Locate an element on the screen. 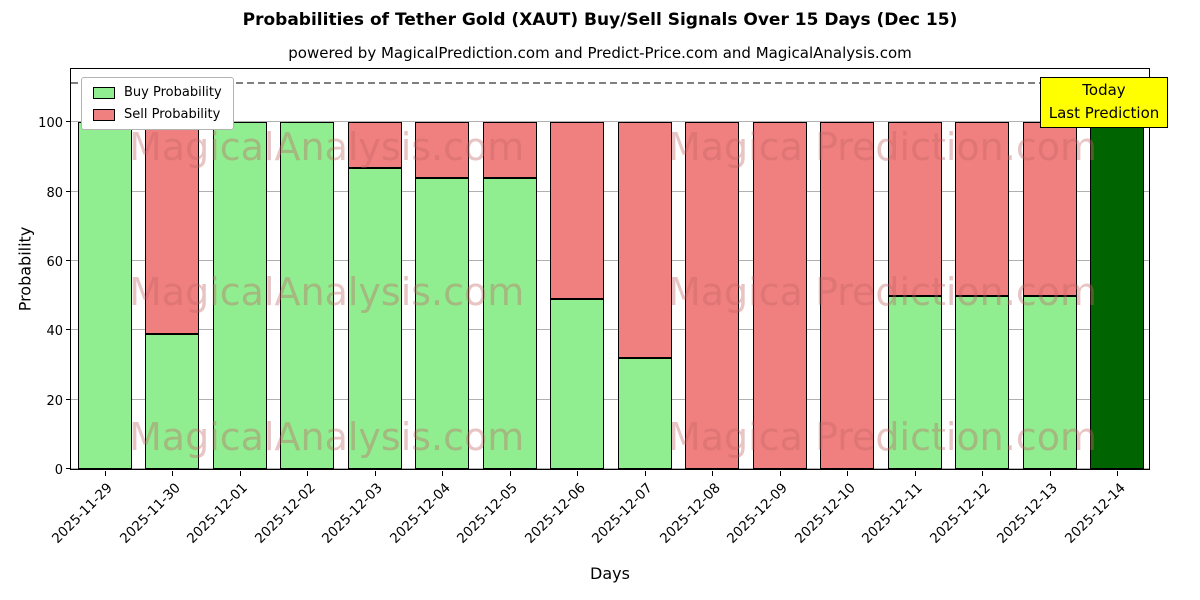 Image resolution: width=1200 pixels, height=600 pixels. x-axis-label: Days is located at coordinates (610, 573).